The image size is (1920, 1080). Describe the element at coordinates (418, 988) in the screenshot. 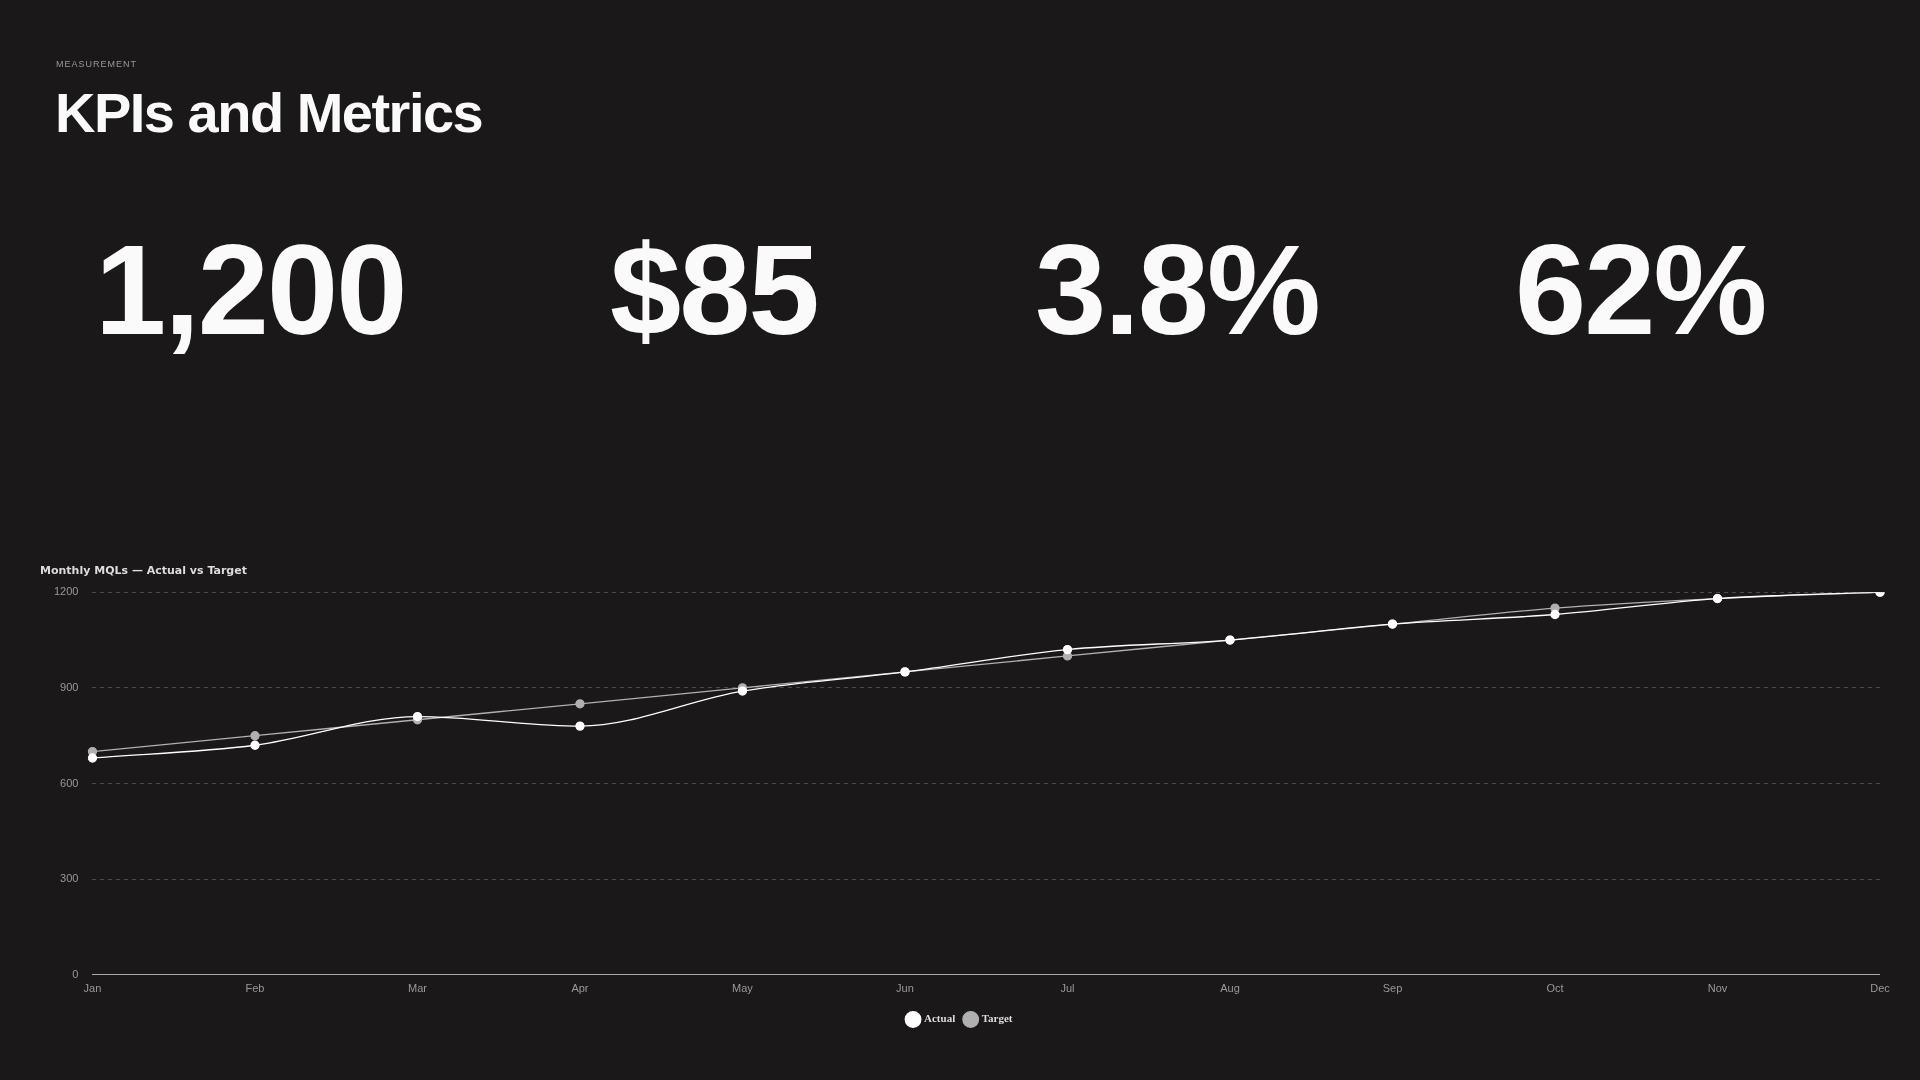

I see `x-tick-label: Mar` at that location.